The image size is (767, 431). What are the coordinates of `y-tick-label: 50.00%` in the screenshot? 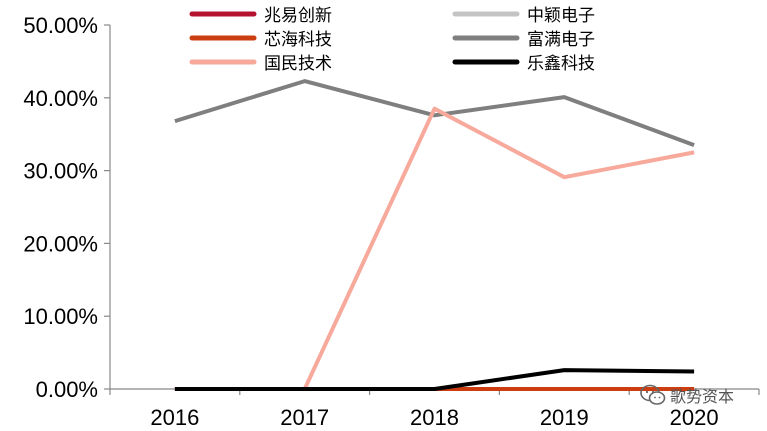 It's located at (60, 25).